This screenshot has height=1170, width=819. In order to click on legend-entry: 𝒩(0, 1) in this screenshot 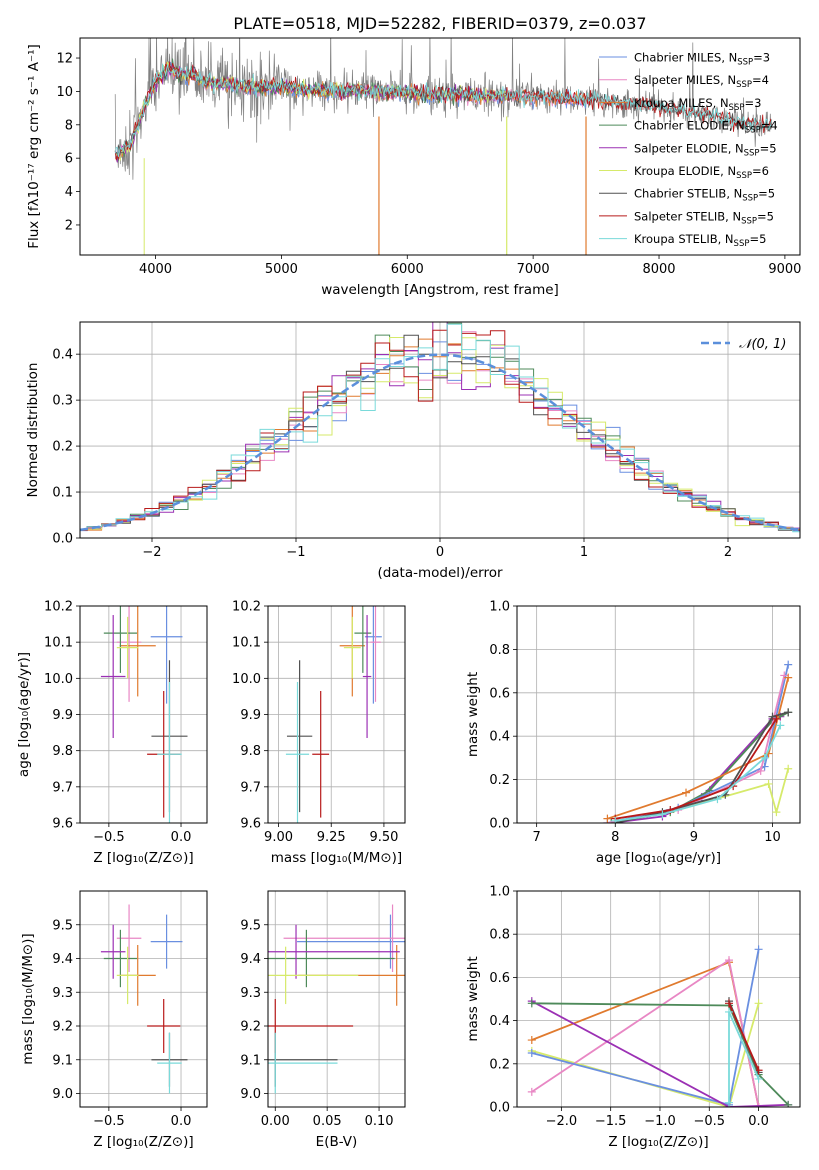, I will do `click(762, 344)`.